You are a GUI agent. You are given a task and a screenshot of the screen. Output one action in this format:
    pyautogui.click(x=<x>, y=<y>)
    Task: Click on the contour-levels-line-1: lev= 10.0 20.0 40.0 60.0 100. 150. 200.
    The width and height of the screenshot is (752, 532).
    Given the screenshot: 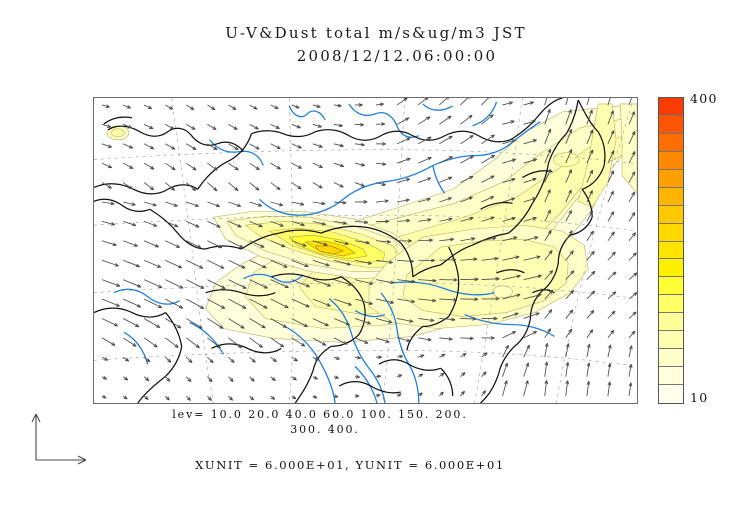 What is the action you would take?
    pyautogui.click(x=320, y=414)
    